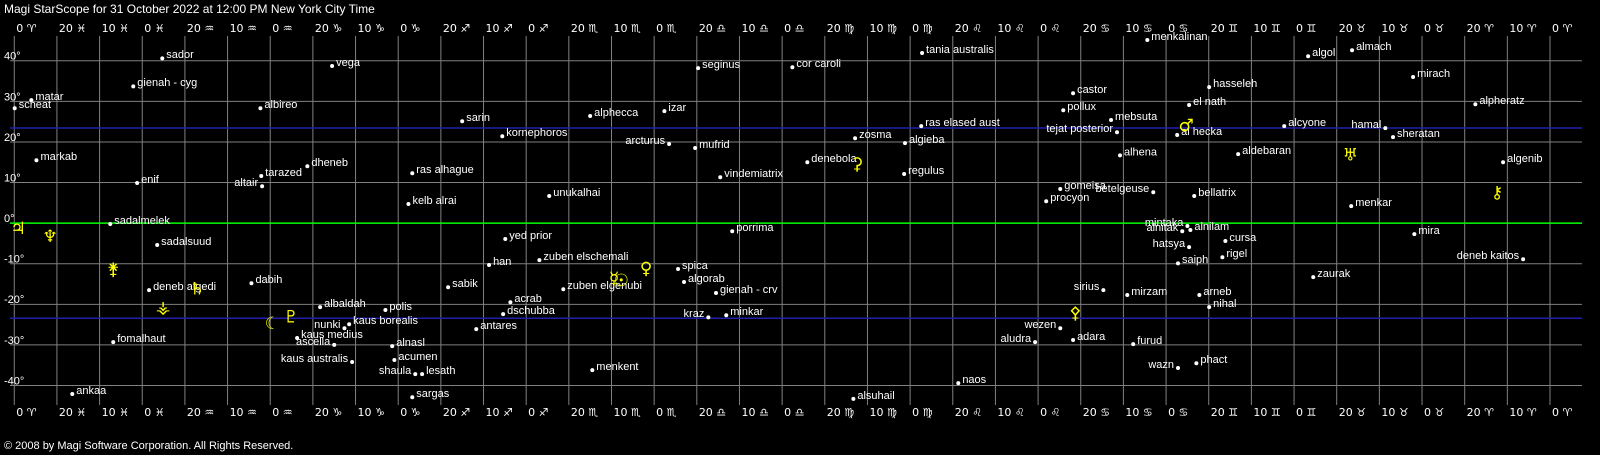  Describe the element at coordinates (1394, 28) in the screenshot. I see `x-tick-label-top: 10 ♉` at that location.